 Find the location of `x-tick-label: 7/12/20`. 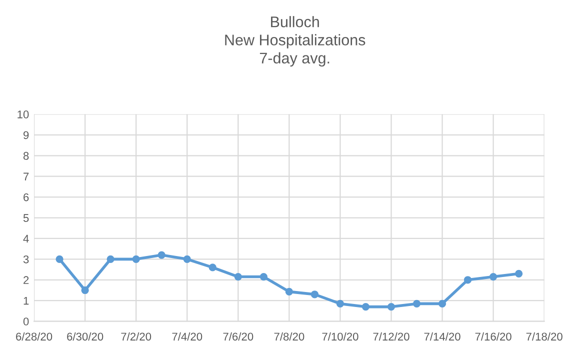

x-tick-label: 7/12/20 is located at coordinates (391, 336).